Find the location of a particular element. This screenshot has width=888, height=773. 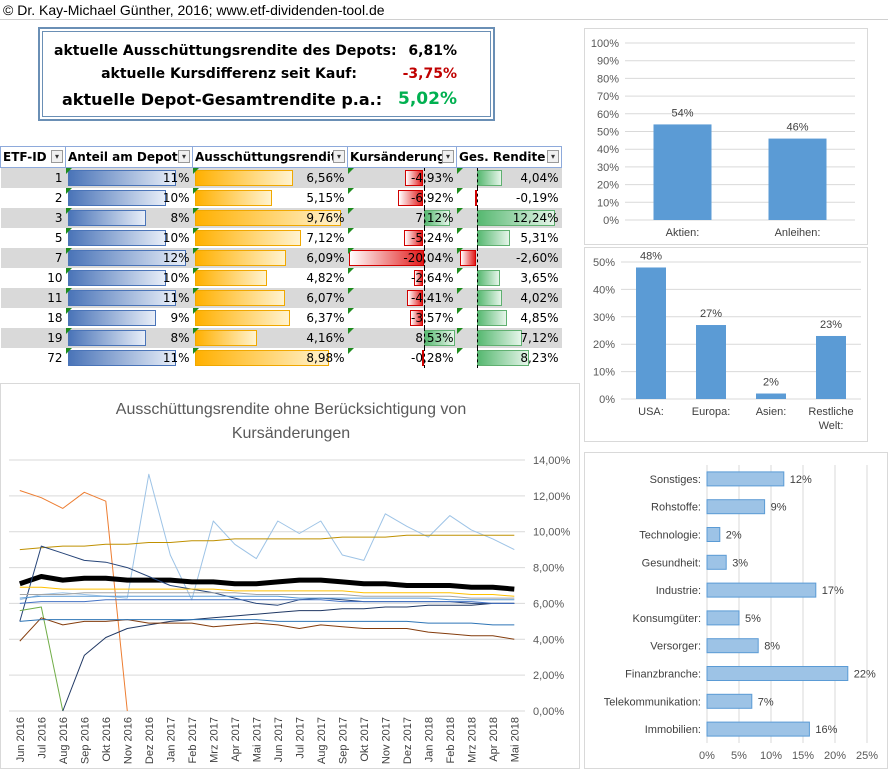

cell-kursaenderung: -6,92% is located at coordinates (402, 198).